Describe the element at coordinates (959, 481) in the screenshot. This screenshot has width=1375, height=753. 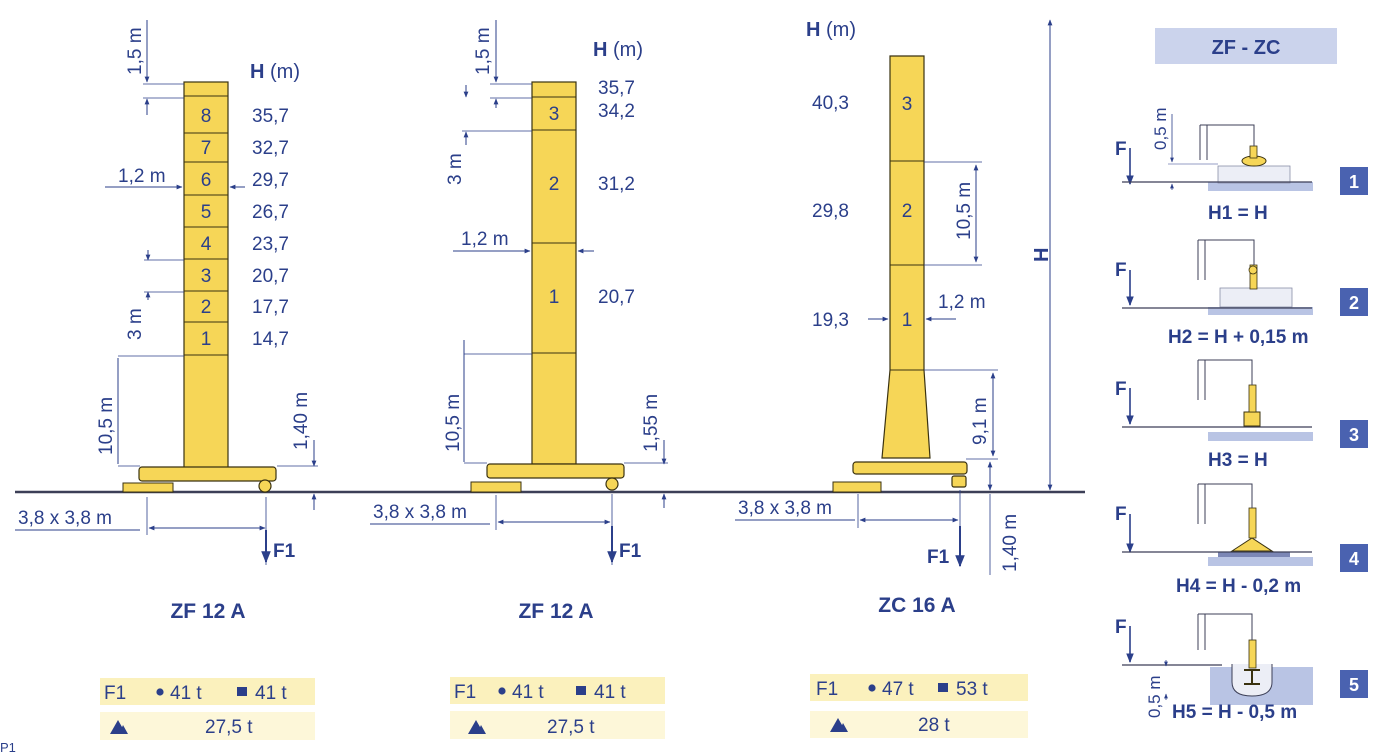
I see `tower3-wheel` at that location.